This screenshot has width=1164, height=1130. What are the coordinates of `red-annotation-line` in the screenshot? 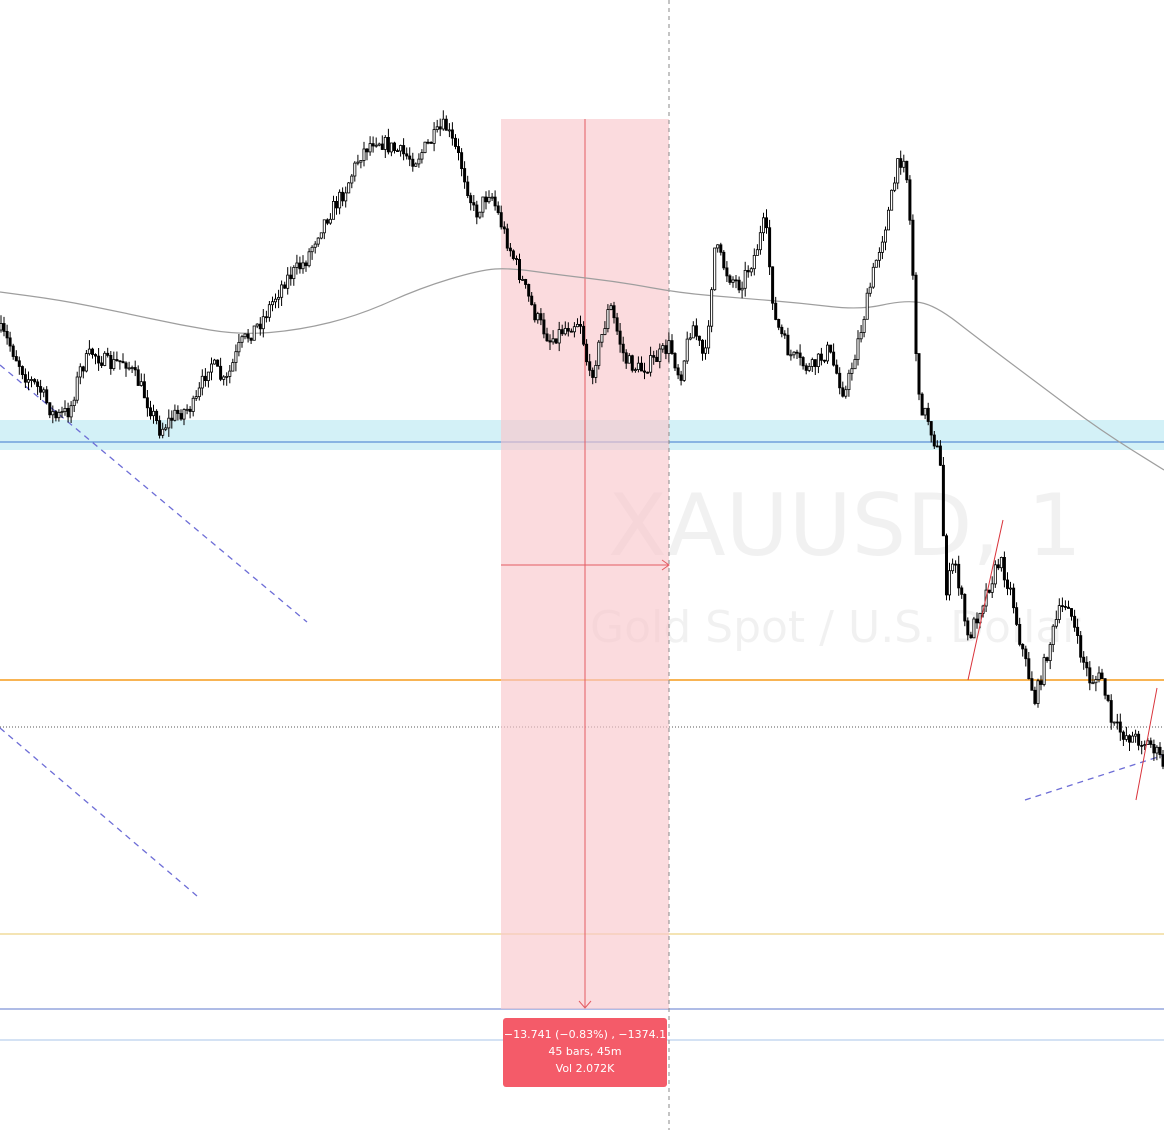 It's located at (985, 600).